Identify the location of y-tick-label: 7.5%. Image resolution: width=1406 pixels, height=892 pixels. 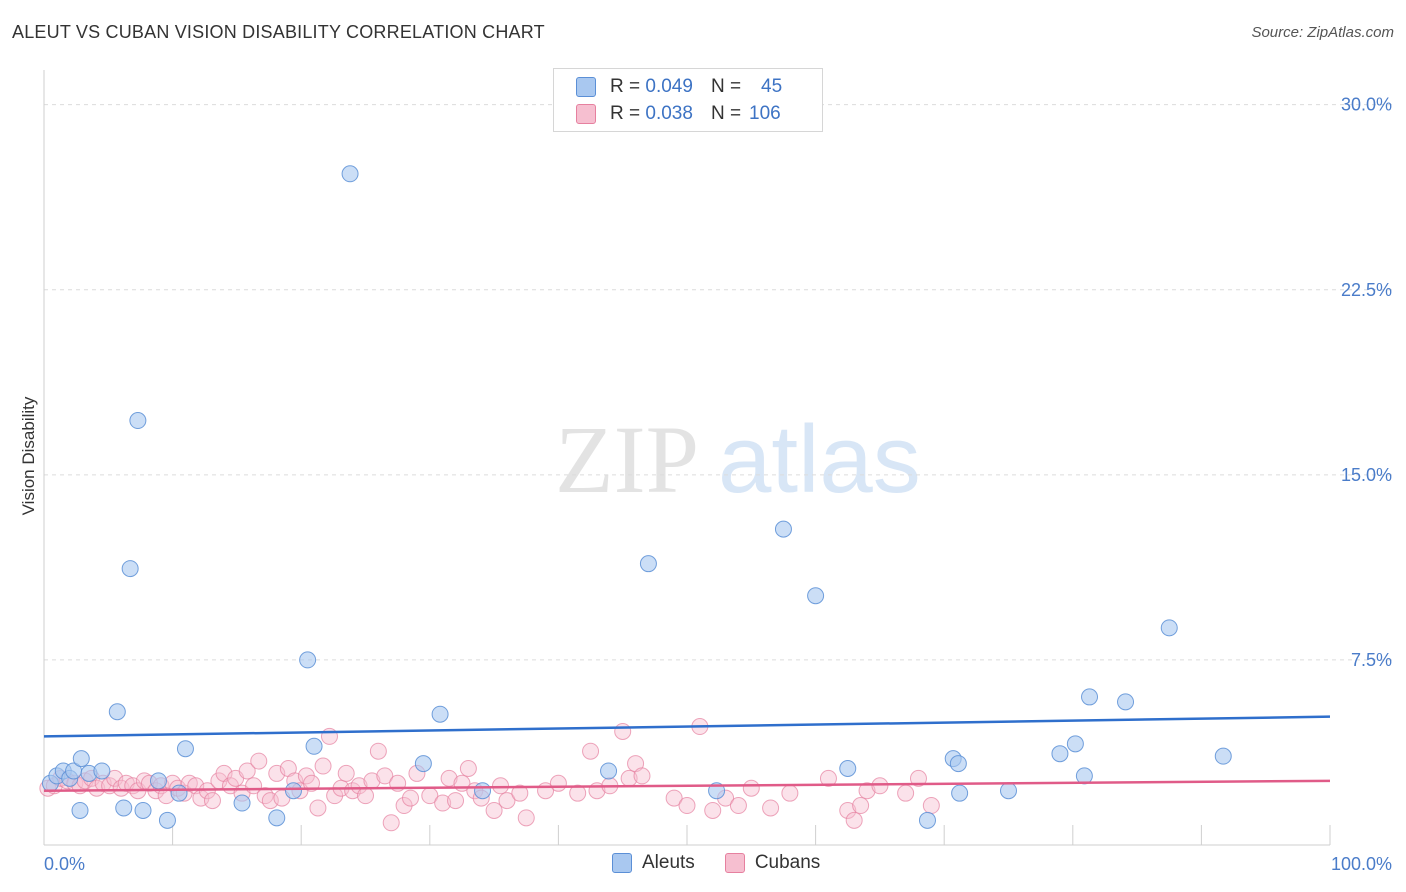
(1371, 660).